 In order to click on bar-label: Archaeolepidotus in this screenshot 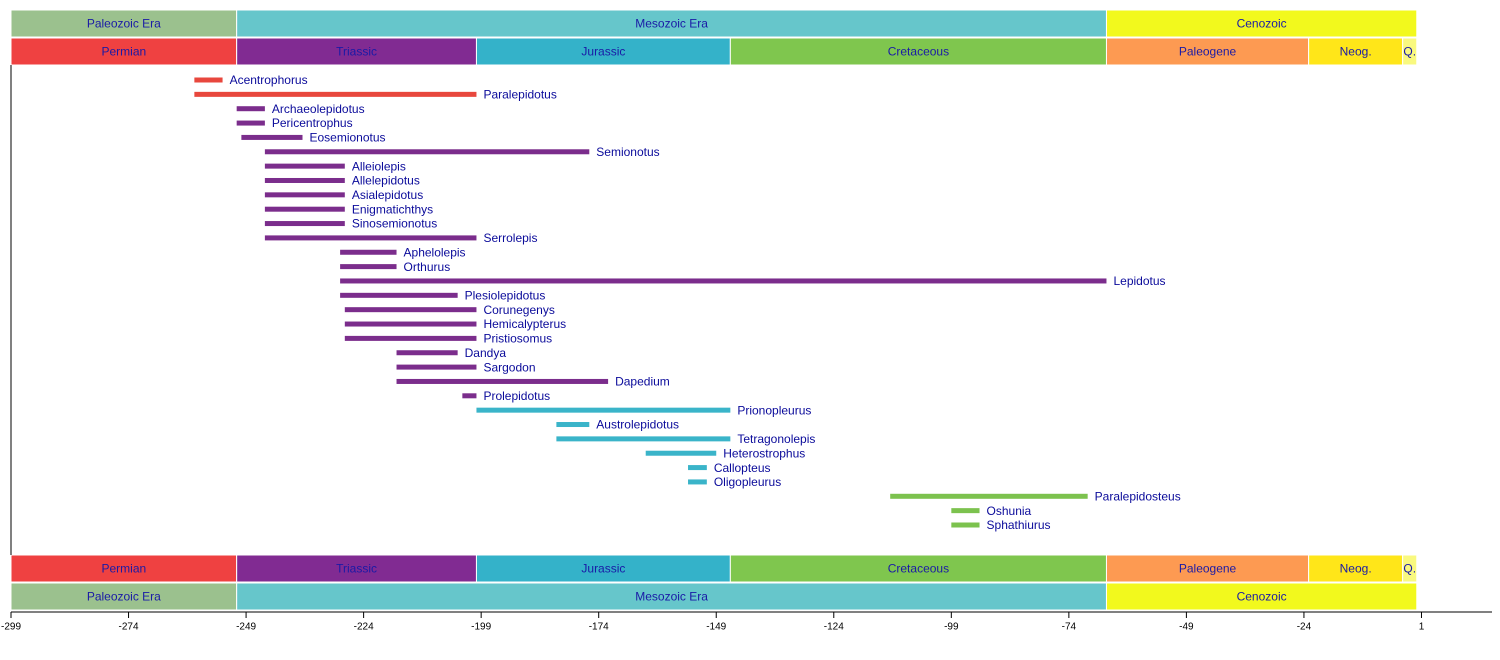, I will do `click(318, 109)`.